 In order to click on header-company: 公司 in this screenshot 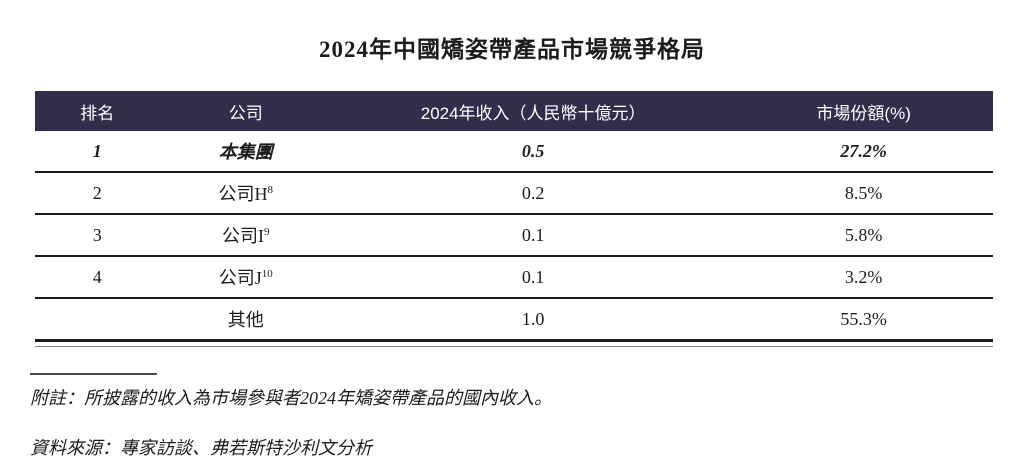, I will do `click(245, 113)`.